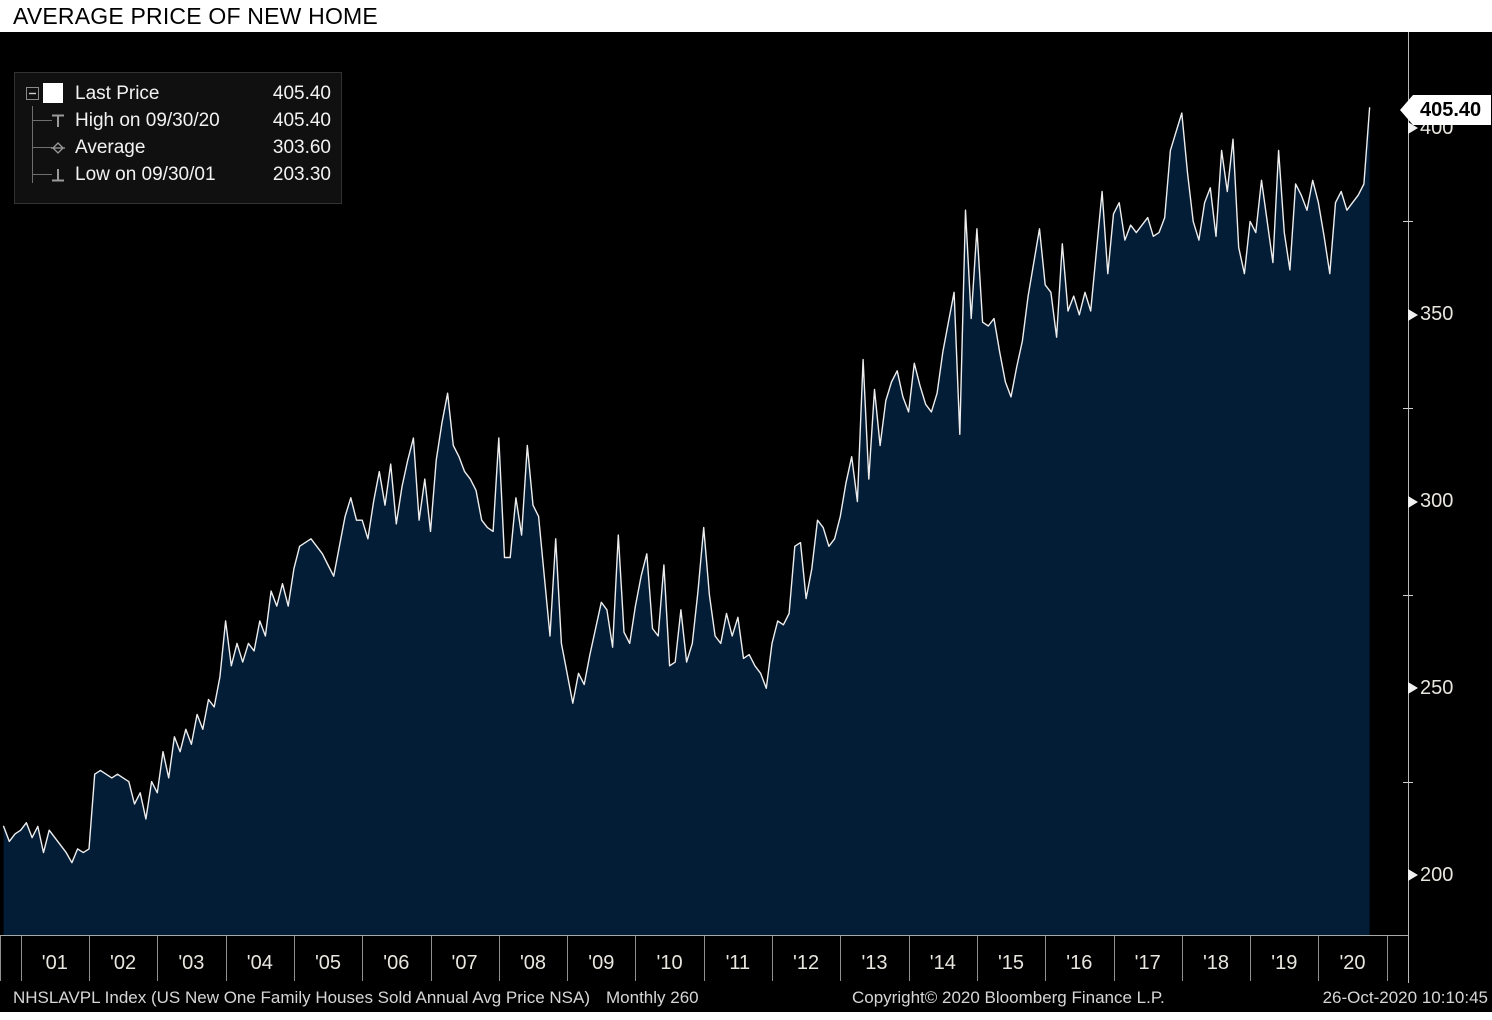 The image size is (1492, 1020). Describe the element at coordinates (191, 963) in the screenshot. I see `x-label-03: '03` at that location.